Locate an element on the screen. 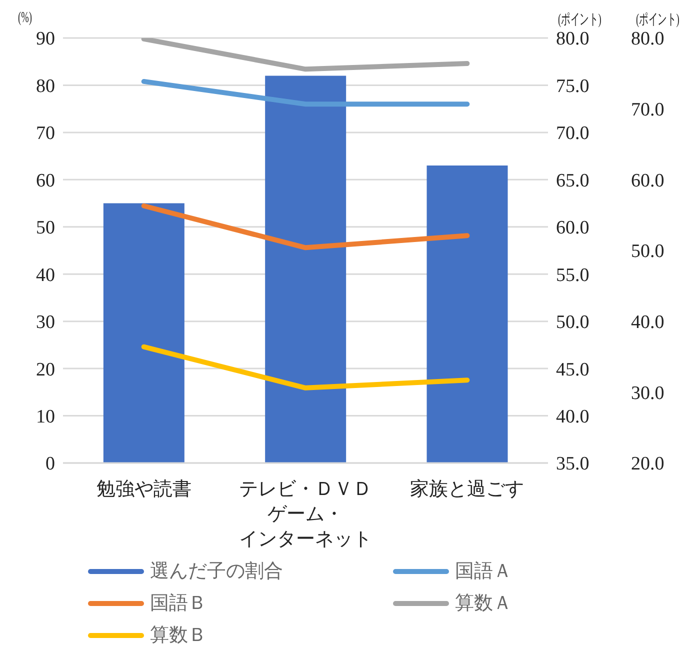 This screenshot has height=654, width=699. y-tick-label: 80 is located at coordinates (45, 86).